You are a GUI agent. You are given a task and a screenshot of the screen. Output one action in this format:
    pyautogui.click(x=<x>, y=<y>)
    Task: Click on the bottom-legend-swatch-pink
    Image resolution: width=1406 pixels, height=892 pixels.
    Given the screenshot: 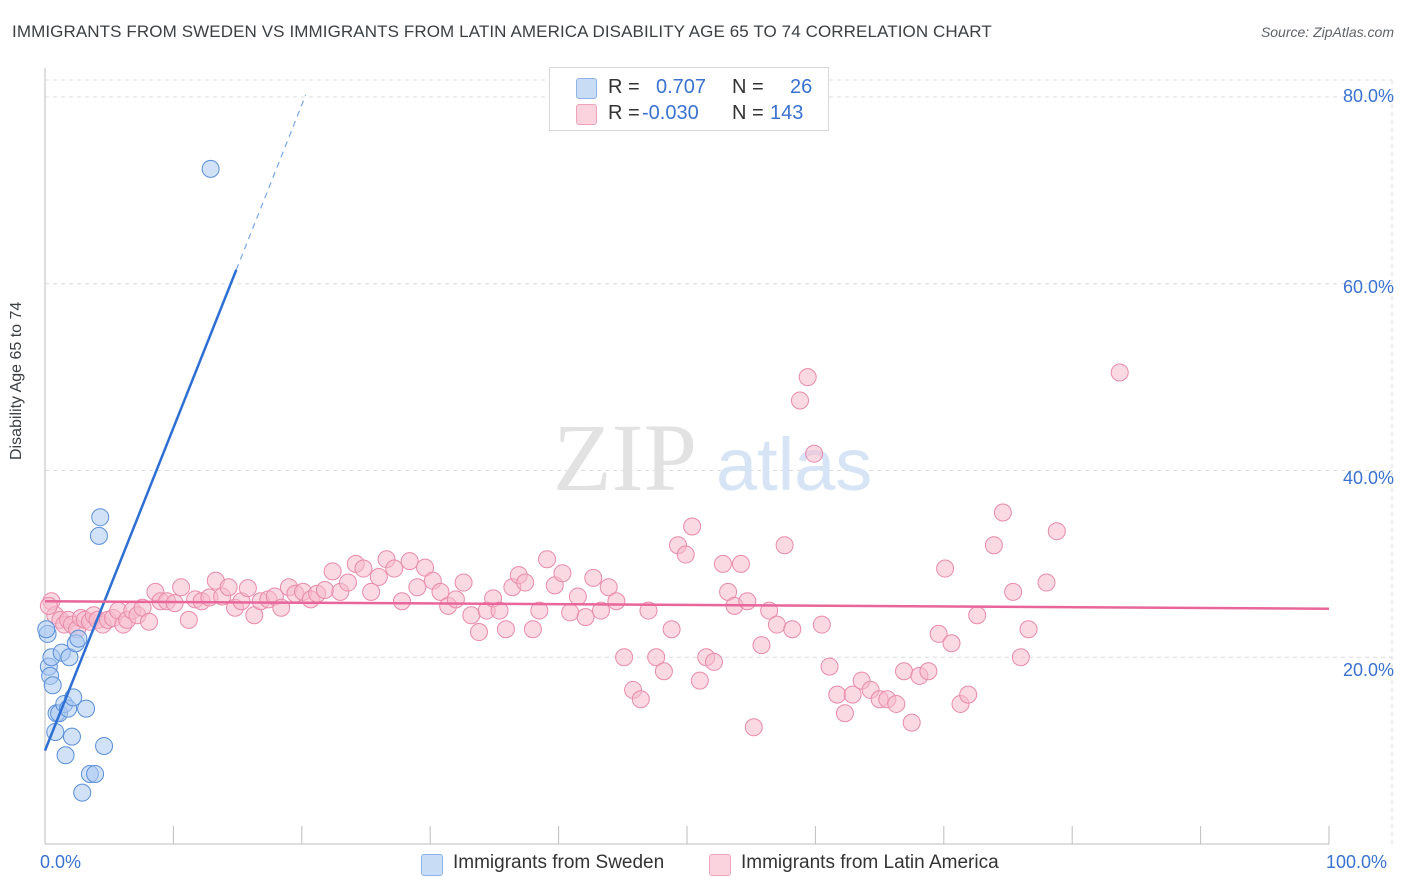 What is the action you would take?
    pyautogui.click(x=720, y=865)
    